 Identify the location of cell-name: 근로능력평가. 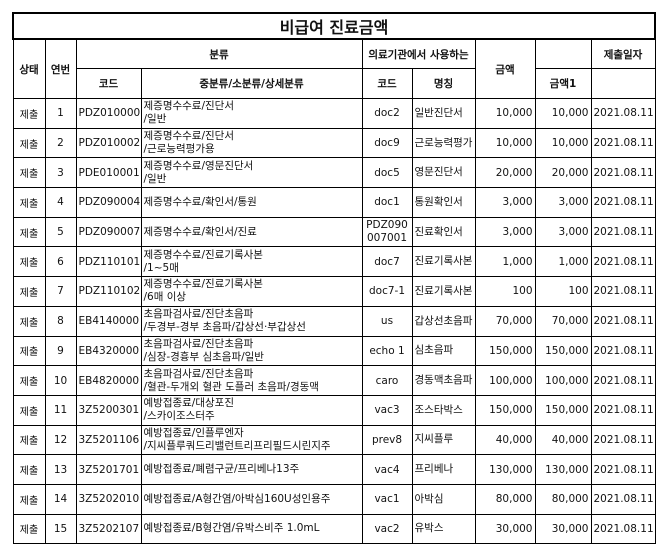
(443, 143).